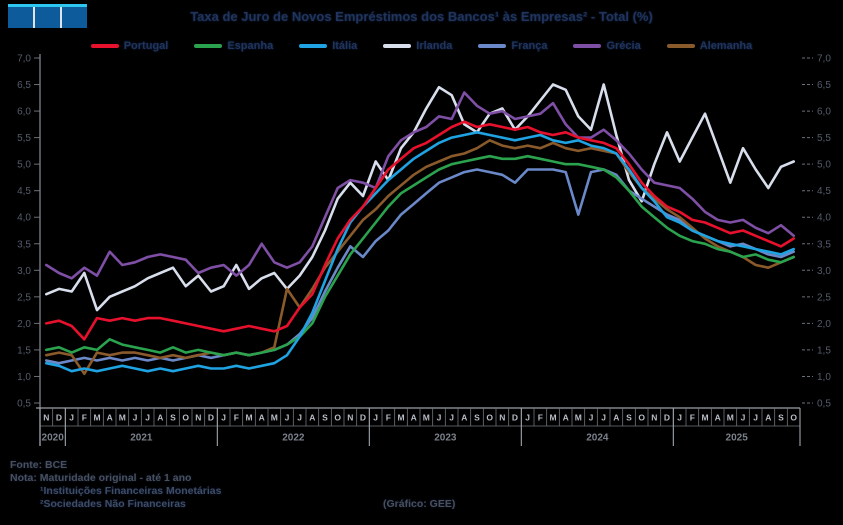 The height and width of the screenshot is (525, 843). I want to click on legend-label: Alemanha, so click(726, 46).